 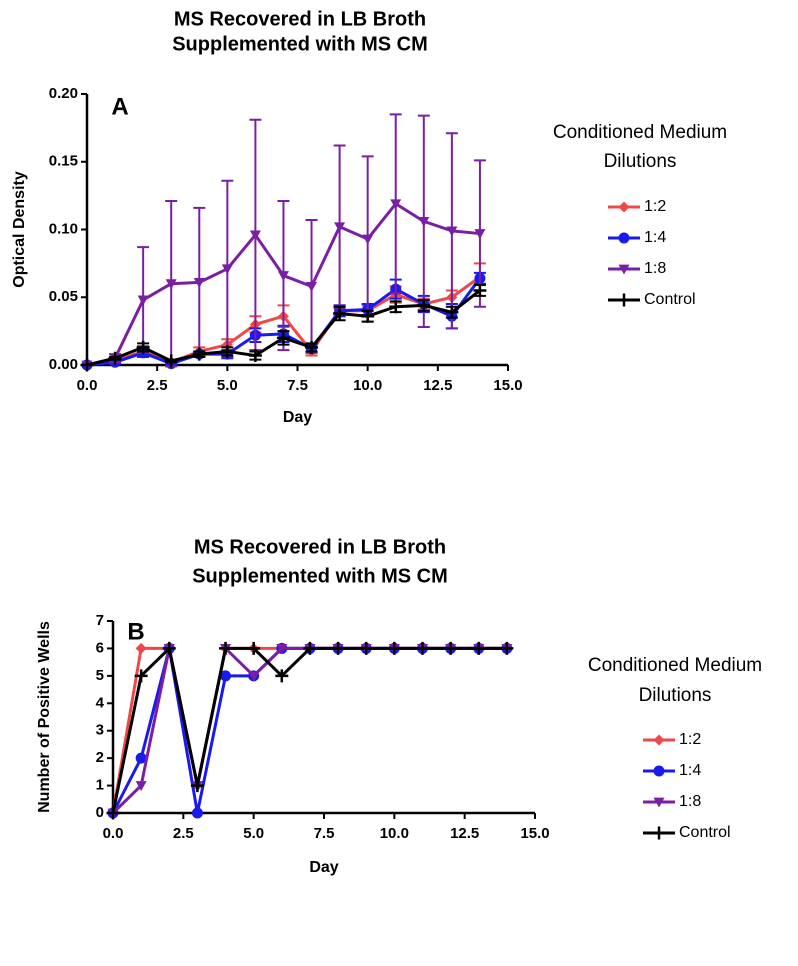 What do you see at coordinates (100, 620) in the screenshot?
I see `y-tick-label: 7` at bounding box center [100, 620].